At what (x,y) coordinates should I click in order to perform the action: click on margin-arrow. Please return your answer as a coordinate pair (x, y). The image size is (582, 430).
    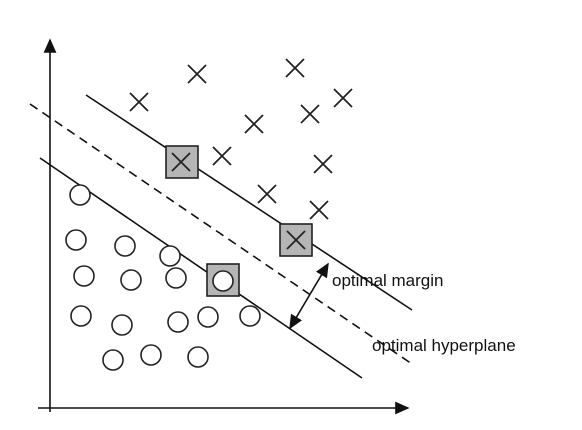
    Looking at the image, I should click on (309, 296).